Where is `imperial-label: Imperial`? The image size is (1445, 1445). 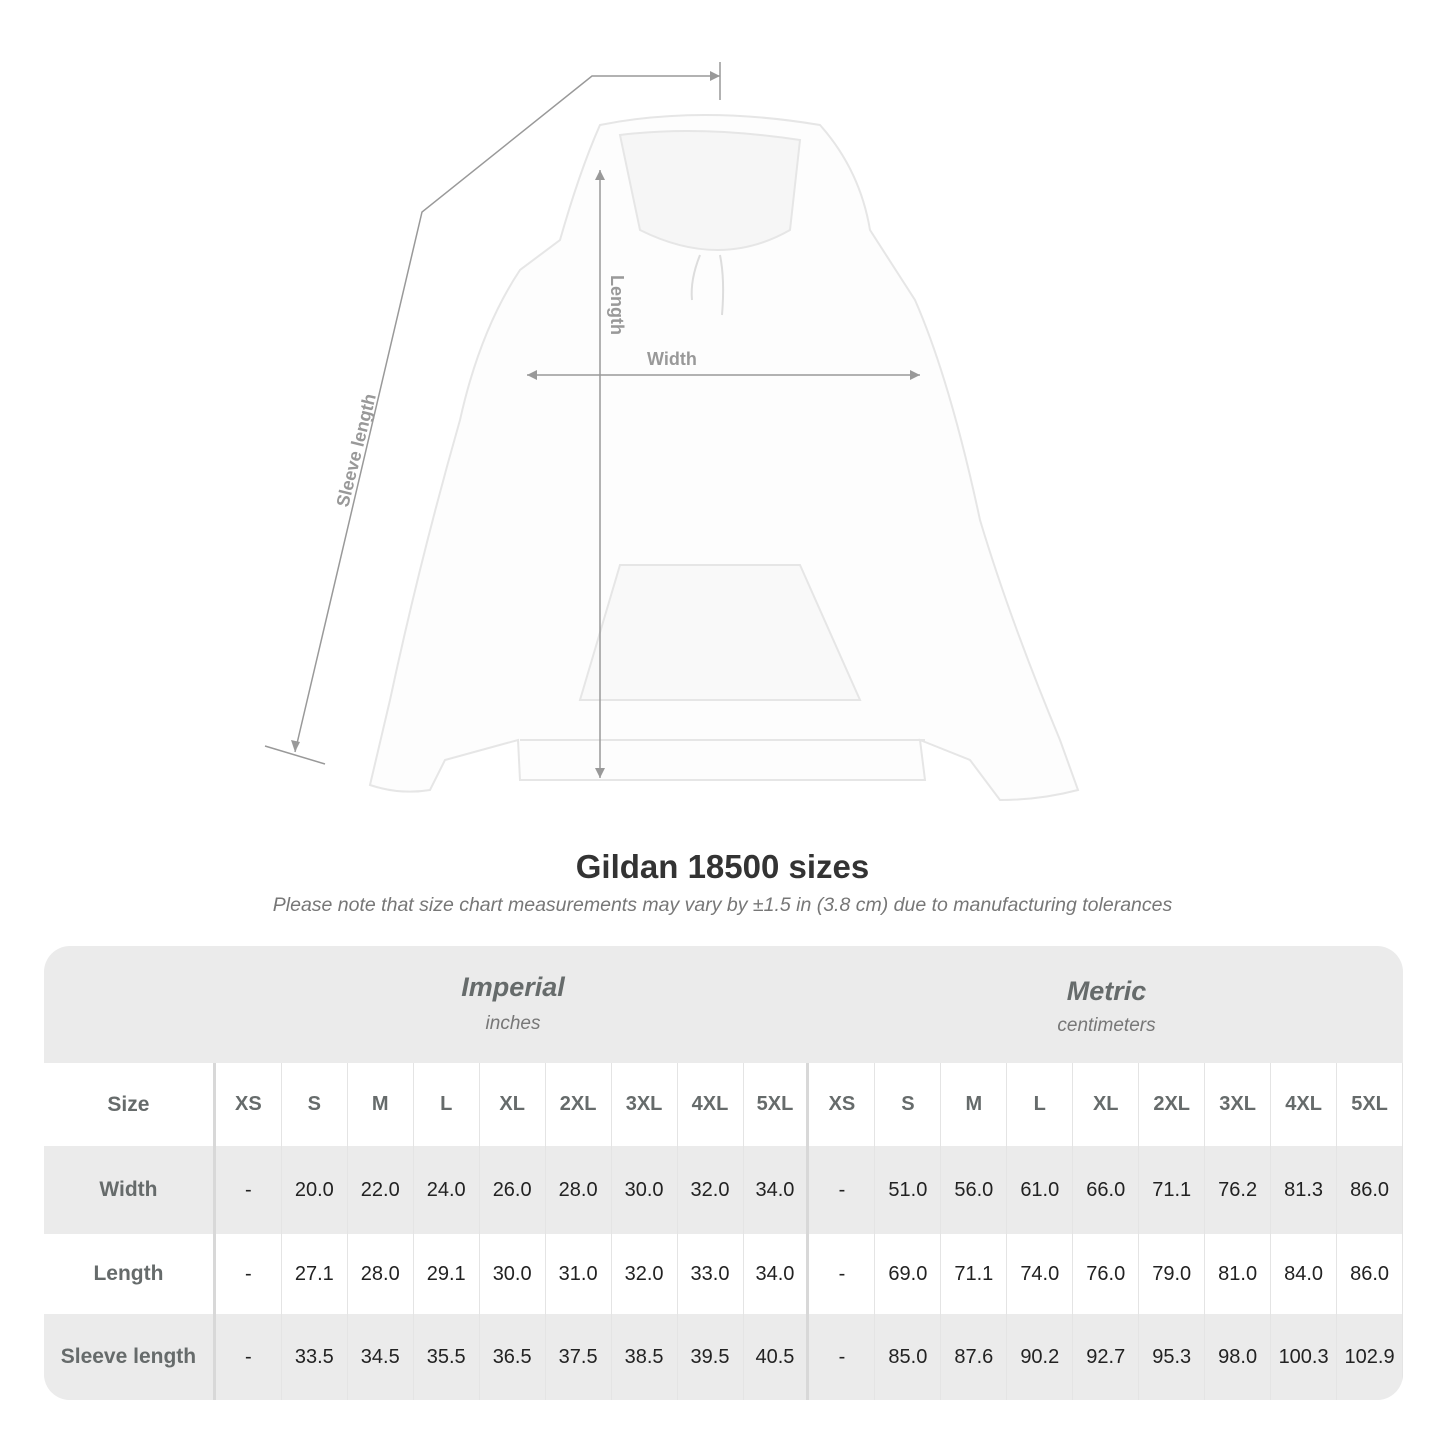 imperial-label: Imperial is located at coordinates (513, 987).